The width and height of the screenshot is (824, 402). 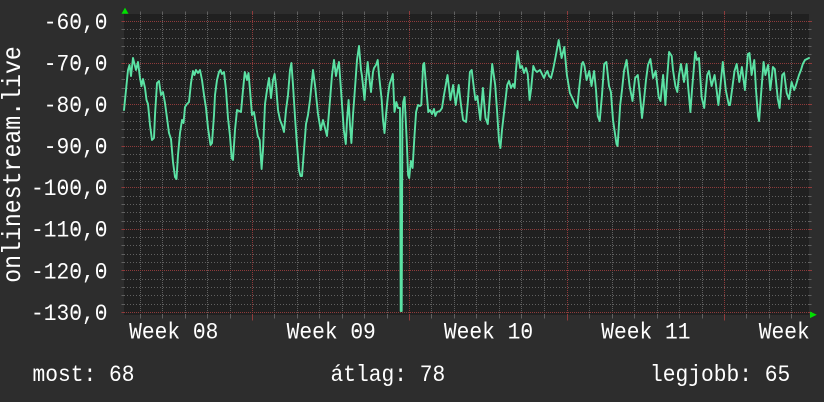 What do you see at coordinates (76, 147) in the screenshot?
I see `svg-text: -90,0` at bounding box center [76, 147].